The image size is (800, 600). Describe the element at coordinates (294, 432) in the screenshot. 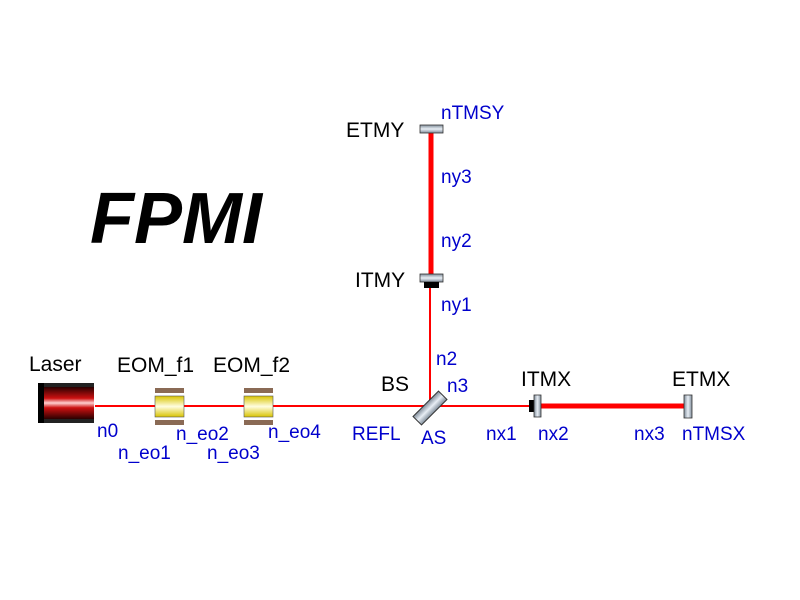

I see `node-label-n-eo4: n_eo4` at that location.